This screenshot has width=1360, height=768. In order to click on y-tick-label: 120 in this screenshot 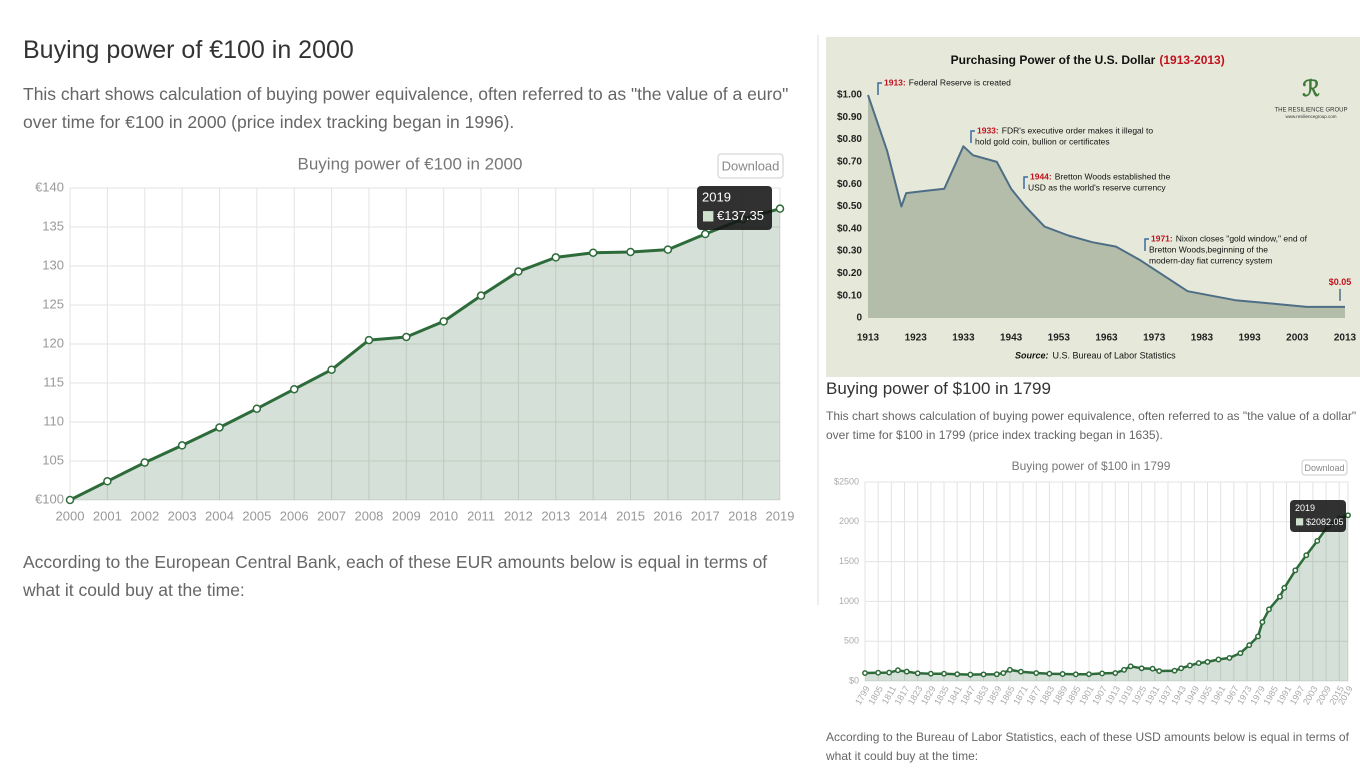, I will do `click(53, 342)`.